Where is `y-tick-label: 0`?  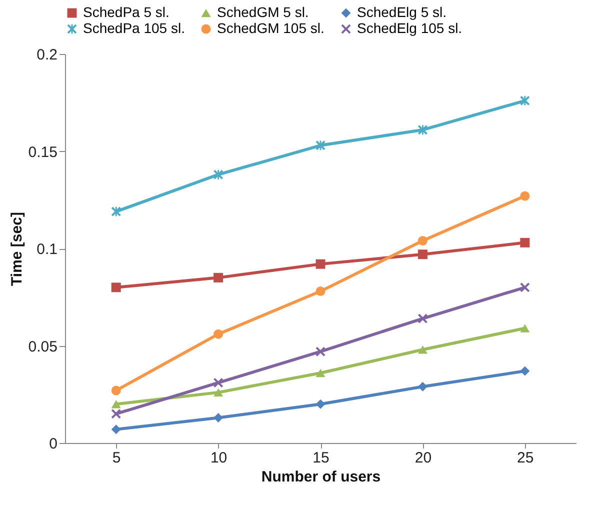 y-tick-label: 0 is located at coordinates (53, 444).